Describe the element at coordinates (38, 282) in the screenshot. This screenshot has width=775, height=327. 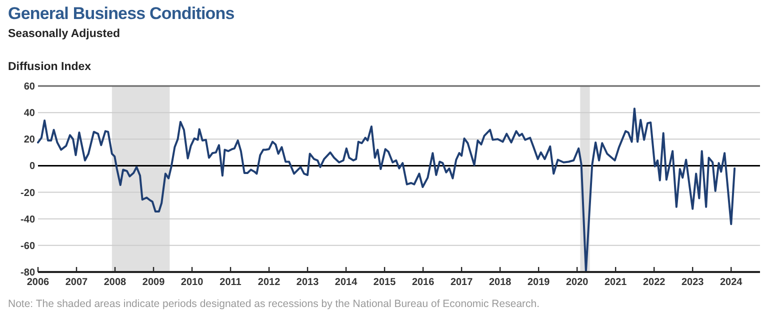
I see `x-tick-label: 2006` at that location.